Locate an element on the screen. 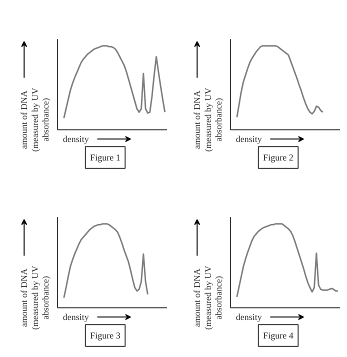  text: Figure 1 is located at coordinates (105, 157).